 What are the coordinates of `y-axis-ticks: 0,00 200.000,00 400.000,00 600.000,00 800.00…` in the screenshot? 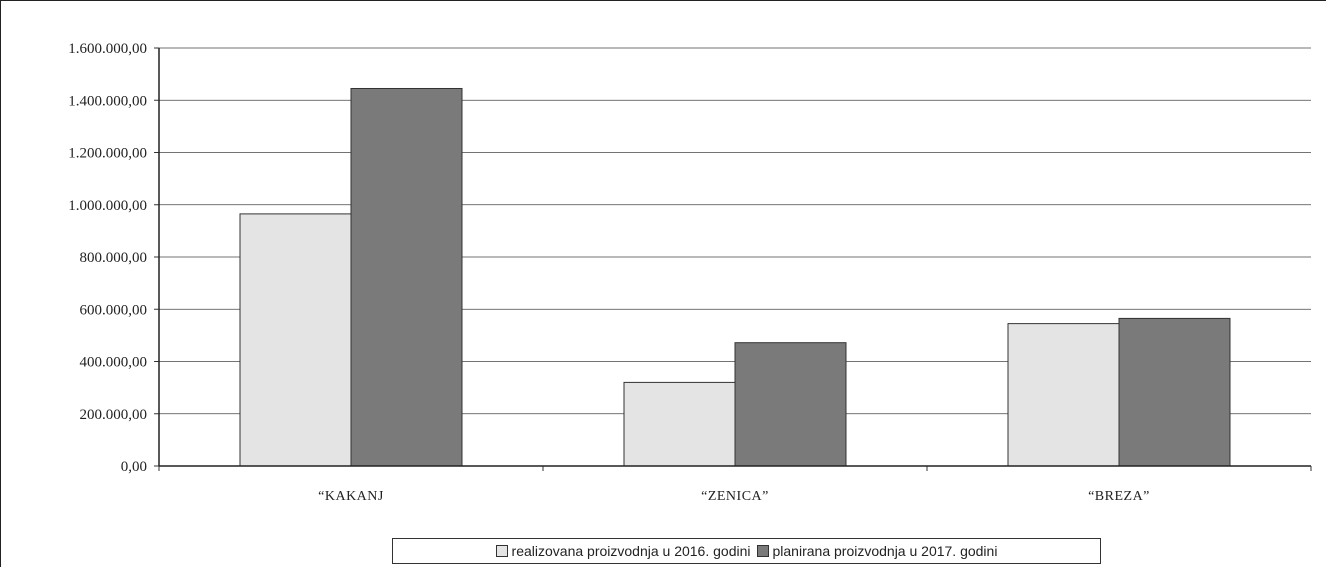 It's located at (113, 258).